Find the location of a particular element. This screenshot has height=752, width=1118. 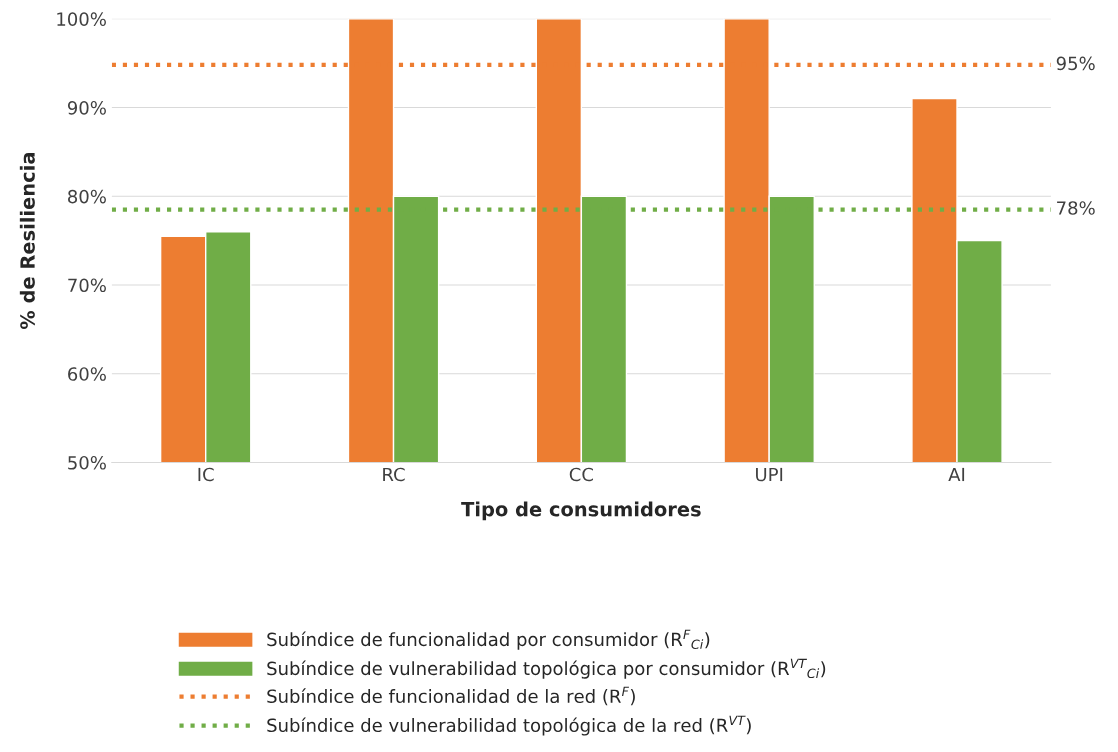

x-tick-label: AI is located at coordinates (956, 474).